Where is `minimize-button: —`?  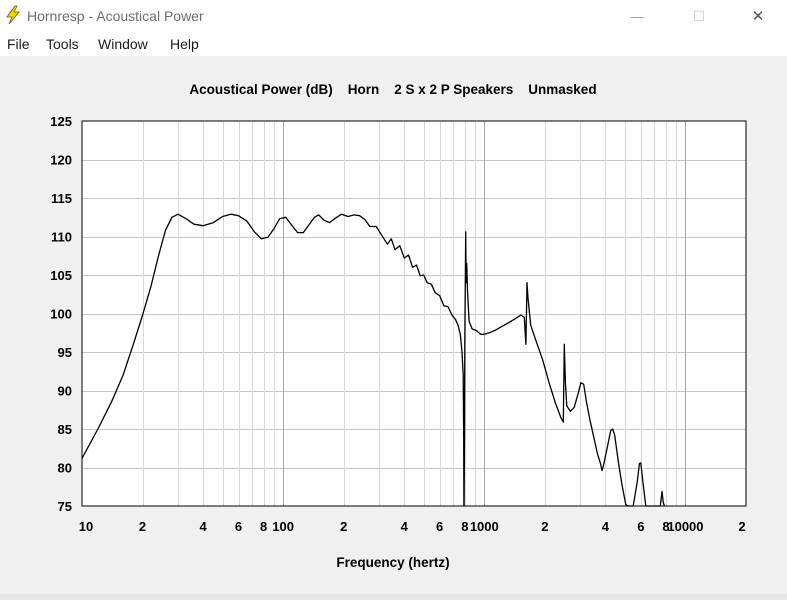 minimize-button: — is located at coordinates (637, 16).